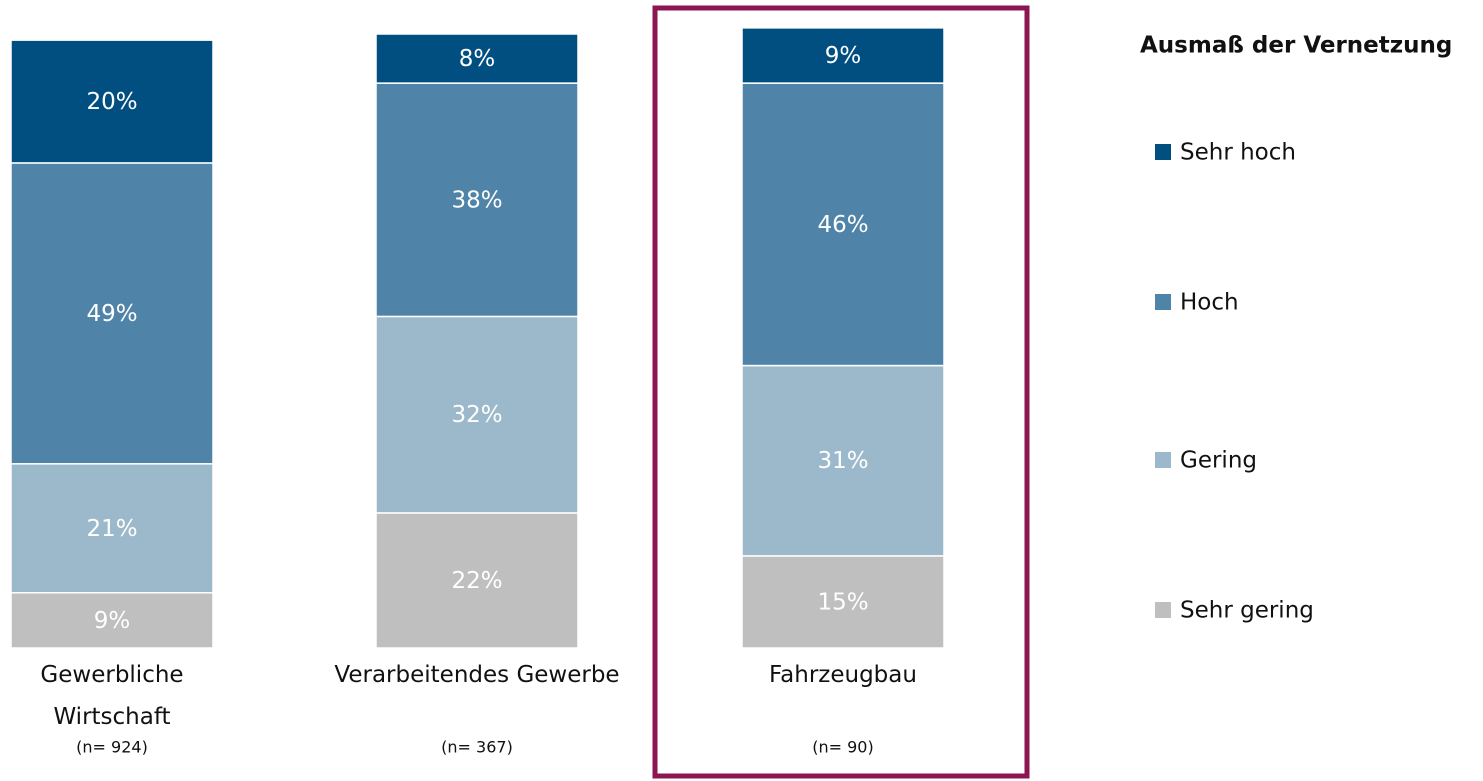  I want to click on value-label: 32%, so click(476, 415).